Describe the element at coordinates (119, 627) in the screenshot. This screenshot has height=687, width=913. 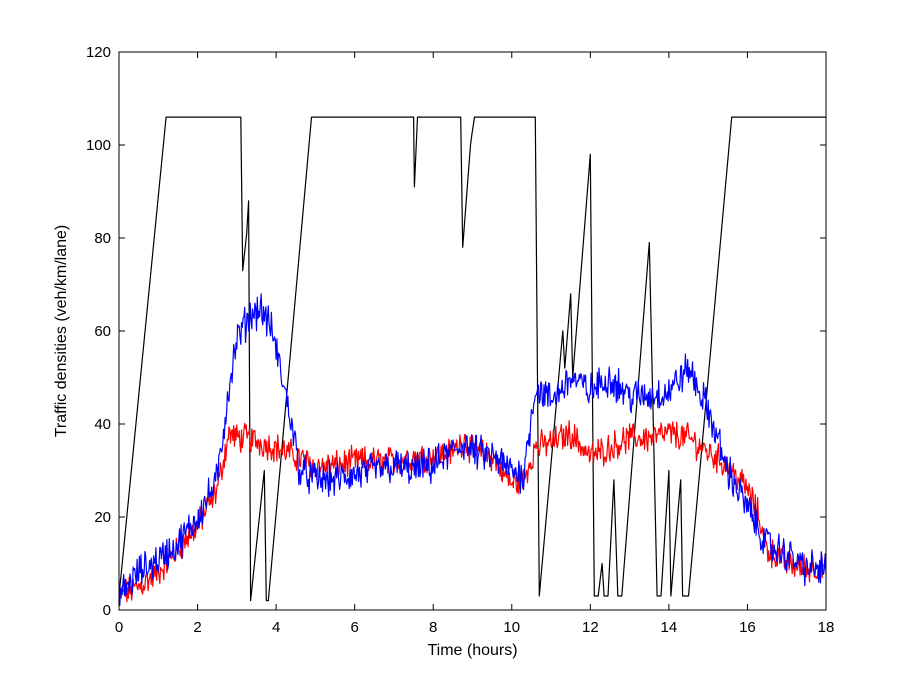
I see `x-tick-label-0: 0` at that location.